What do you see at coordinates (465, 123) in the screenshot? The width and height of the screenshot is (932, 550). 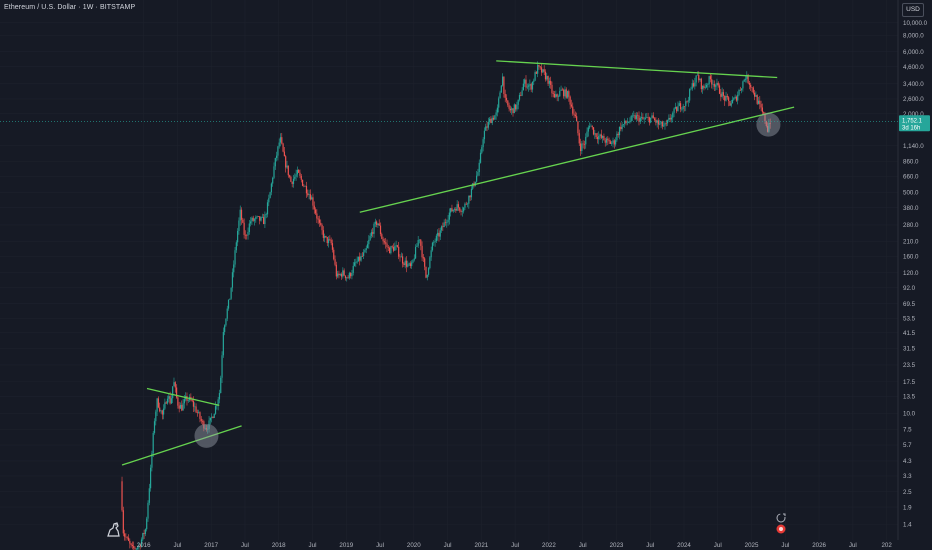 I see `last-price-tag: 1,752.13d 16h` at bounding box center [465, 123].